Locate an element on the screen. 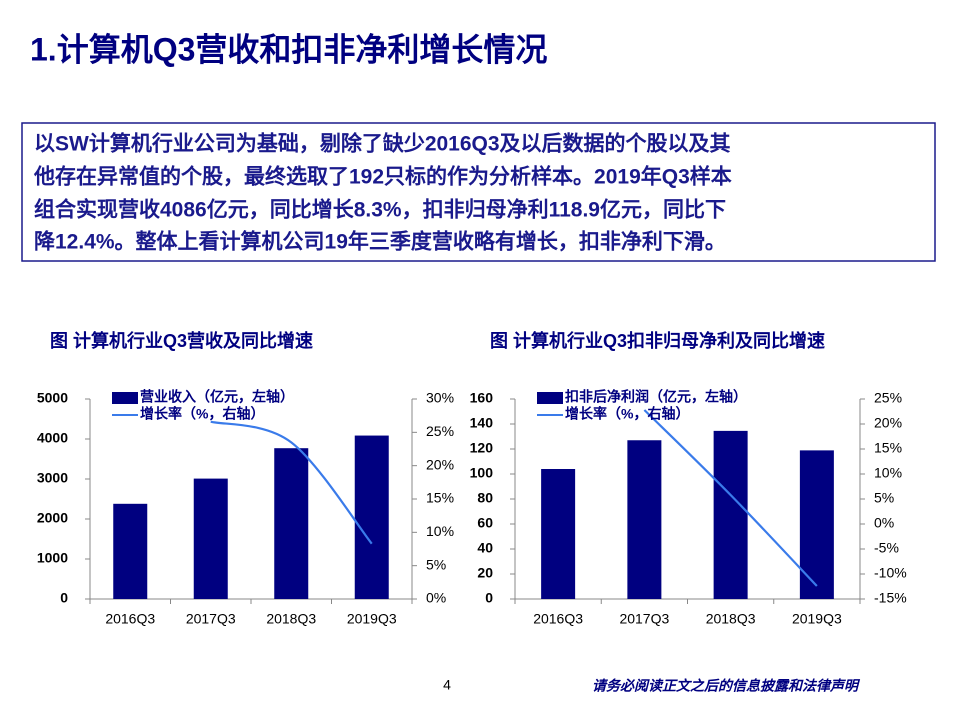 Image resolution: width=959 pixels, height=719 pixels. footer: 请务必阅读正文之后的信息披露和法律声明 is located at coordinates (726, 686).